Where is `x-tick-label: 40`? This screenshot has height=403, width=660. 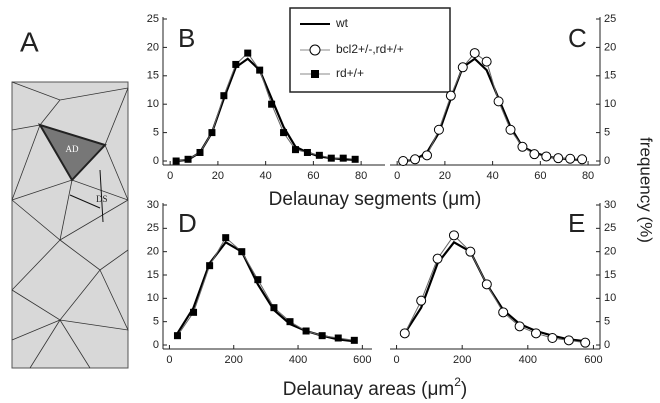 x-tick-label: 40 is located at coordinates (266, 176).